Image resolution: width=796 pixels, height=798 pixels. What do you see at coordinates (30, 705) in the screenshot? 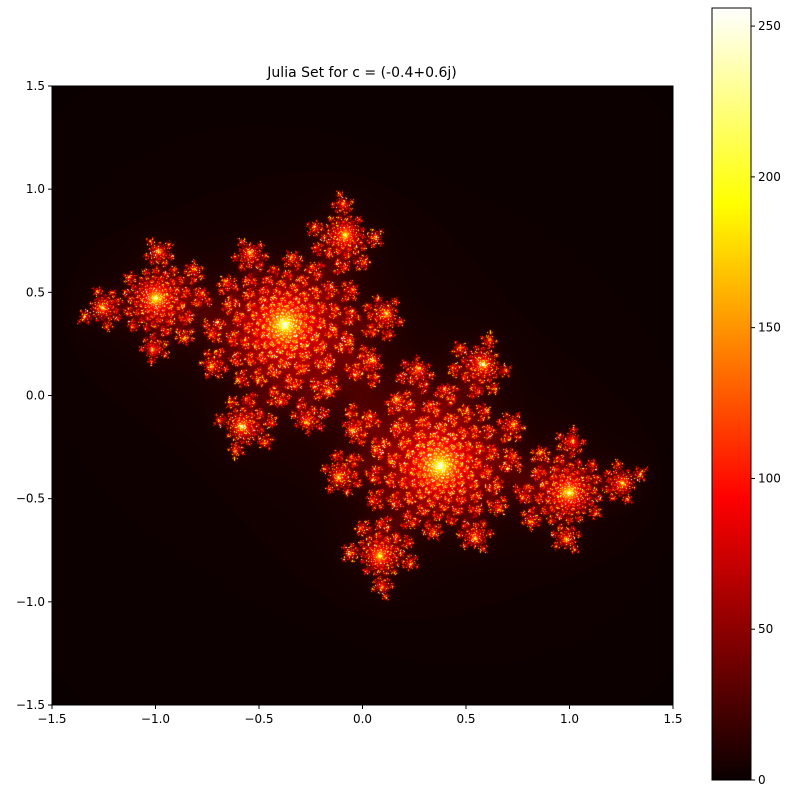
I see `y-tick-label: −1.5` at bounding box center [30, 705].